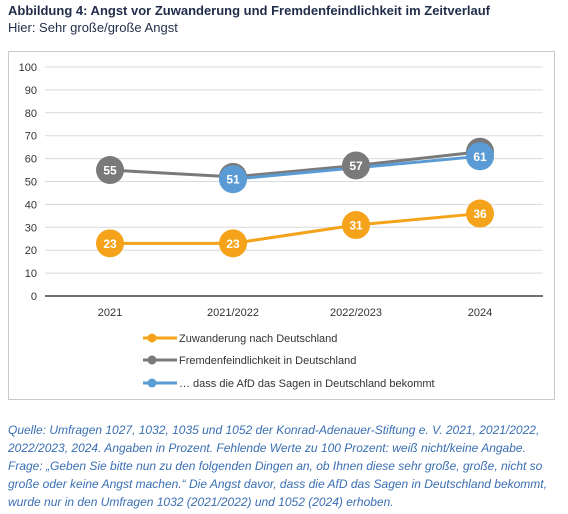 Image resolution: width=568 pixels, height=514 pixels. I want to click on data-label: 61, so click(480, 157).